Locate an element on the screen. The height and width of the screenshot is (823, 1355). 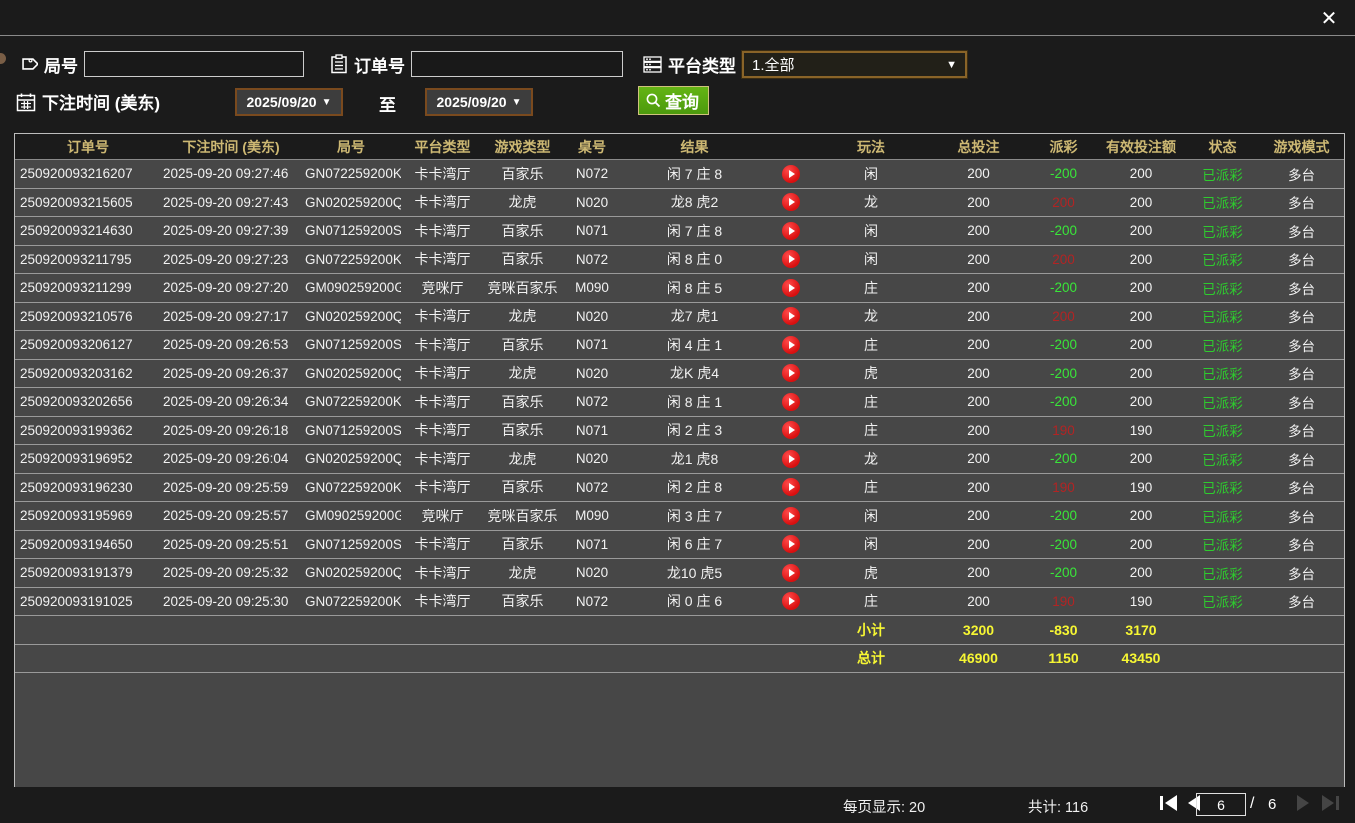
cell-time: 2025-09-20 09:25:51 is located at coordinates (226, 544).